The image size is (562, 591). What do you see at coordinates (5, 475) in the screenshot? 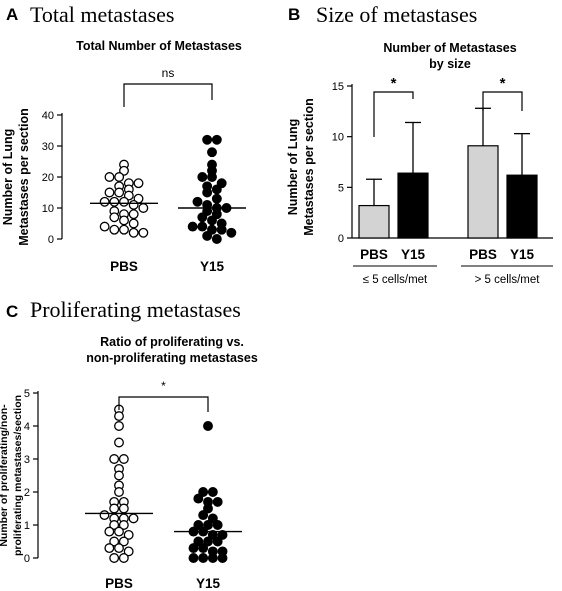
I see `y-axis-label: Number of proliferating/non-` at bounding box center [5, 475].